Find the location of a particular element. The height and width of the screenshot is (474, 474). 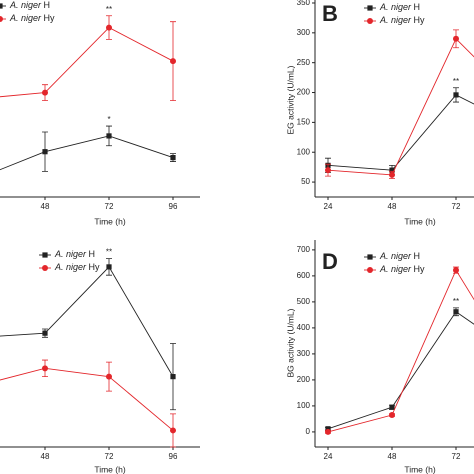

y-tick-label: 600 is located at coordinates (304, 275).